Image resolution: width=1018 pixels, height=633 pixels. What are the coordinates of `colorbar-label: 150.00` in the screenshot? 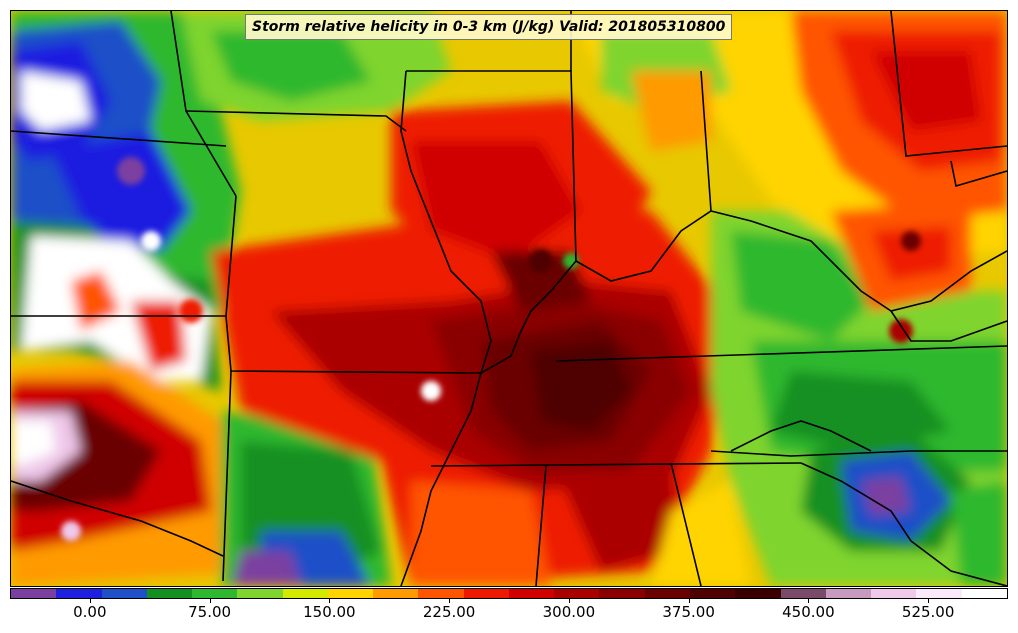 It's located at (329, 612).